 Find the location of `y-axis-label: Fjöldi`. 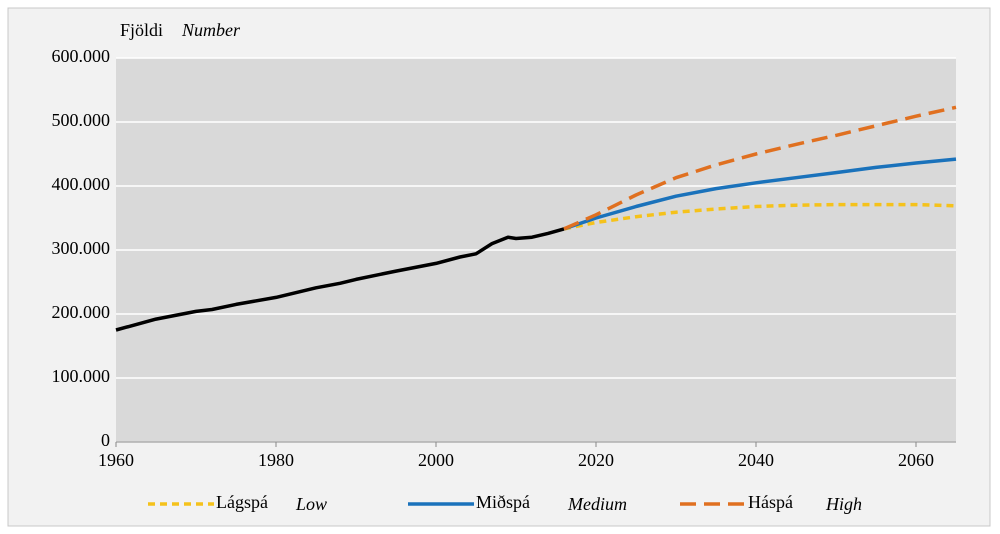

y-axis-label: Fjöldi is located at coordinates (141, 30).